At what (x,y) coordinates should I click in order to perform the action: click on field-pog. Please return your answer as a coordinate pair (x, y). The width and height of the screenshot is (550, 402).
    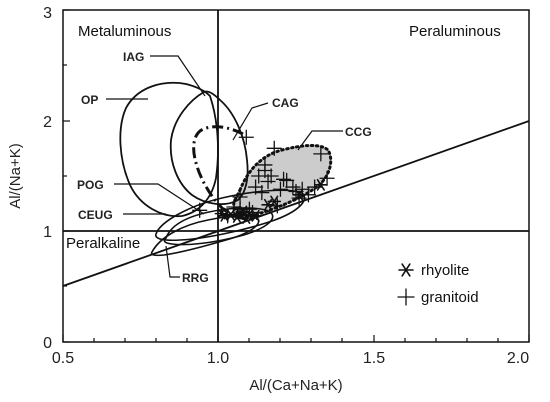
    Looking at the image, I should click on (230, 215).